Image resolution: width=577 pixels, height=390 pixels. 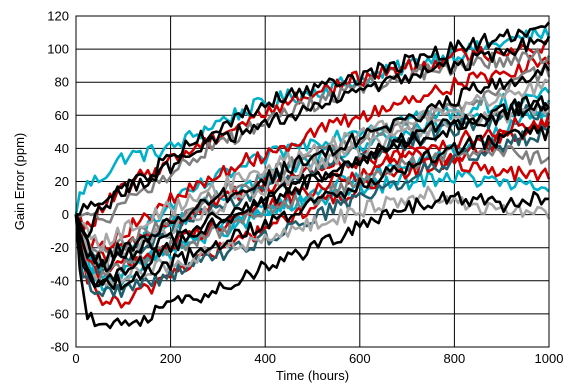 I want to click on y-tick-label: 100, so click(x=58, y=49).